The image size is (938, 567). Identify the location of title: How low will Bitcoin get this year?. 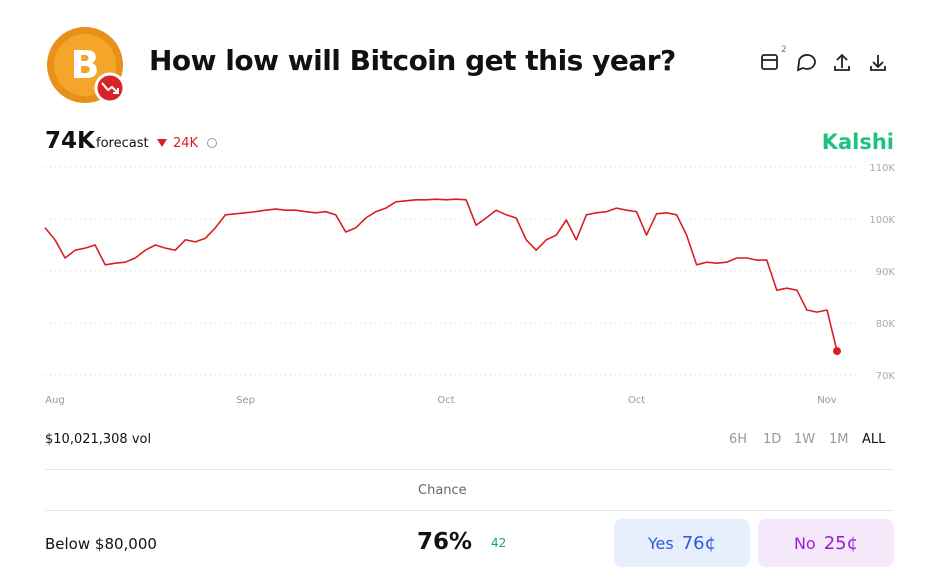
(412, 60).